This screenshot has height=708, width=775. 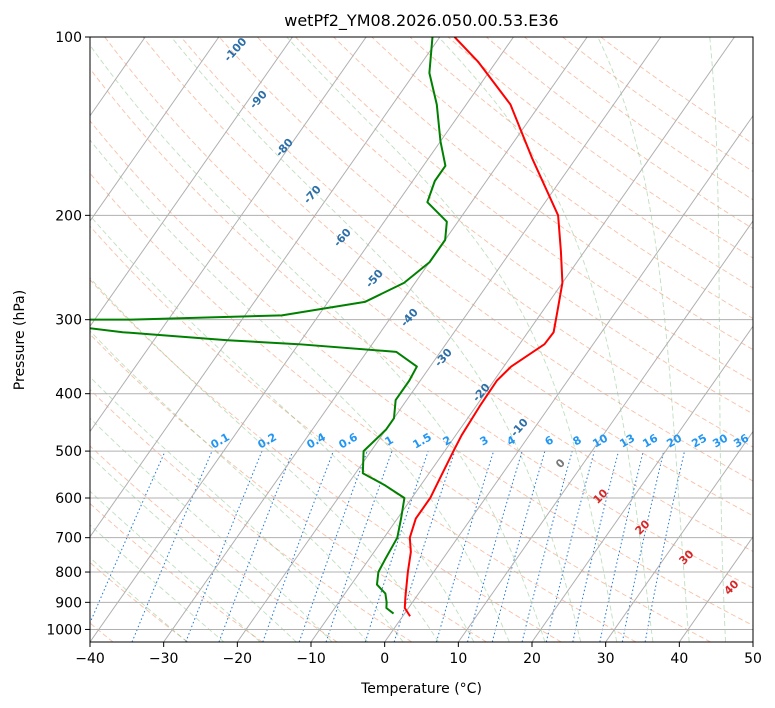 I want to click on y-tick-label: 300, so click(x=68, y=321).